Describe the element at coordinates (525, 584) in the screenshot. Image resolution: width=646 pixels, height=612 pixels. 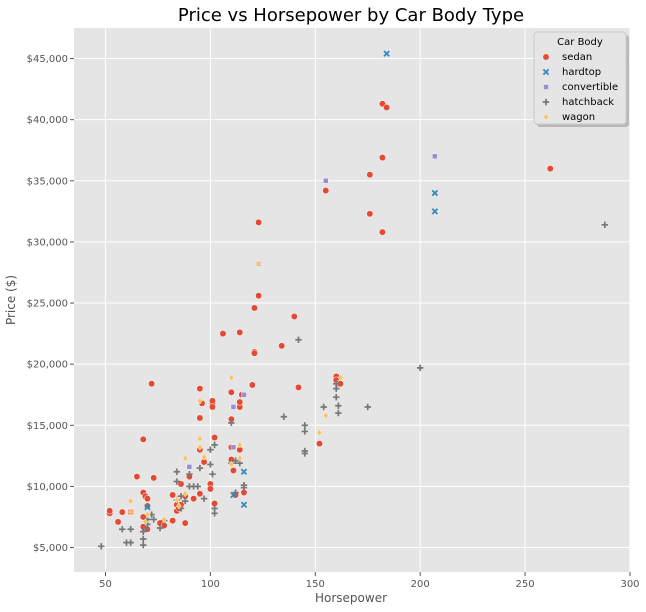
I see `x-tick-label: 250` at that location.